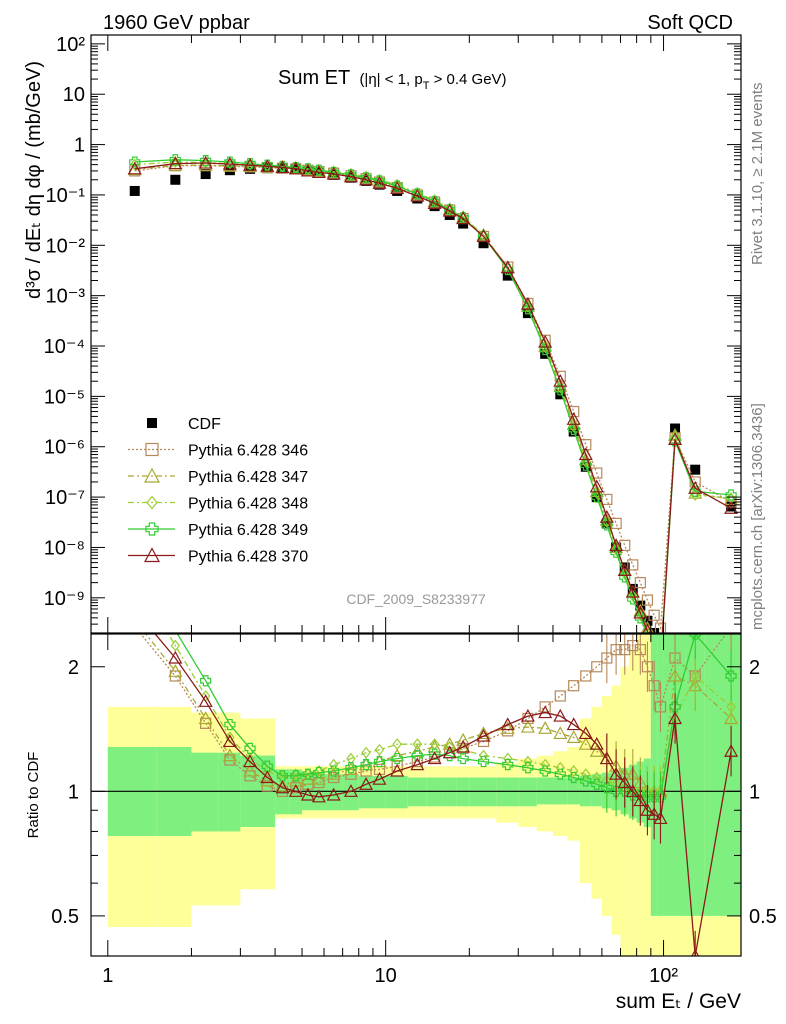  What do you see at coordinates (66, 297) in the screenshot?
I see `y-tick-label: 10⁻³` at bounding box center [66, 297].